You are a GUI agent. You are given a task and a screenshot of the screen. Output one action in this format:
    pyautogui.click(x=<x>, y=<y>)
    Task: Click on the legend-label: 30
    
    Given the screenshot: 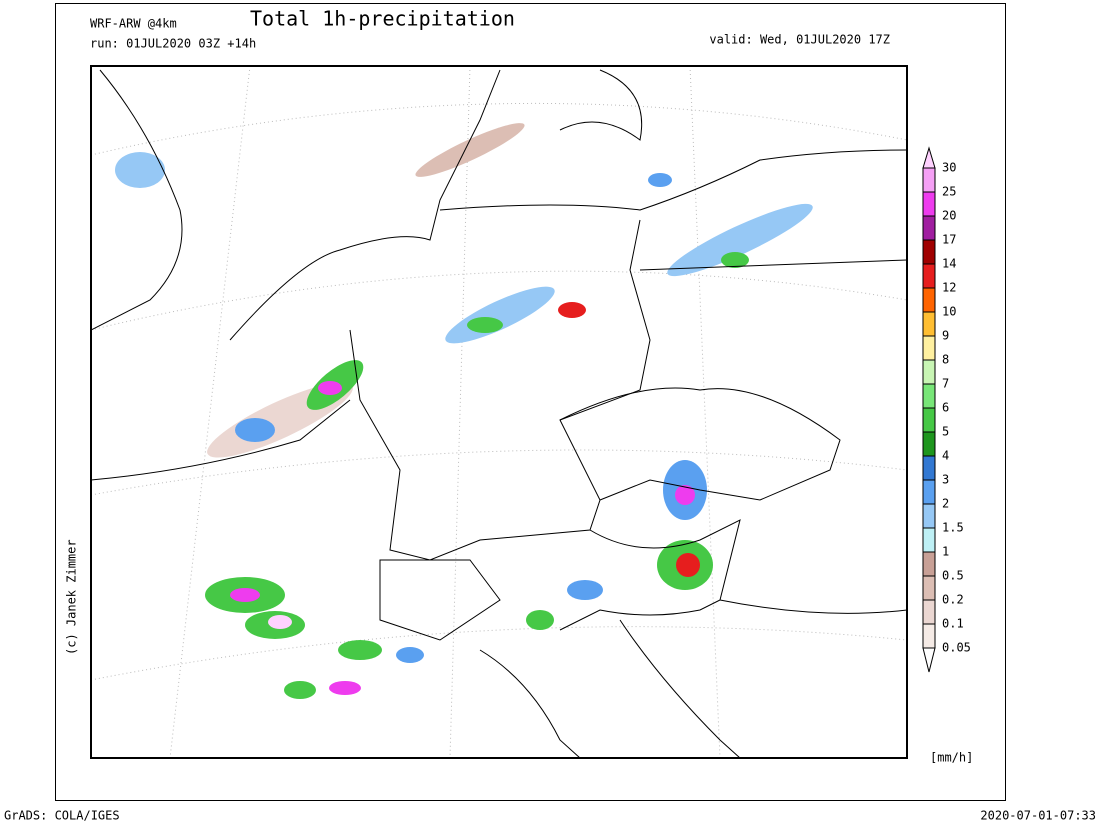 What is the action you would take?
    pyautogui.click(x=949, y=168)
    